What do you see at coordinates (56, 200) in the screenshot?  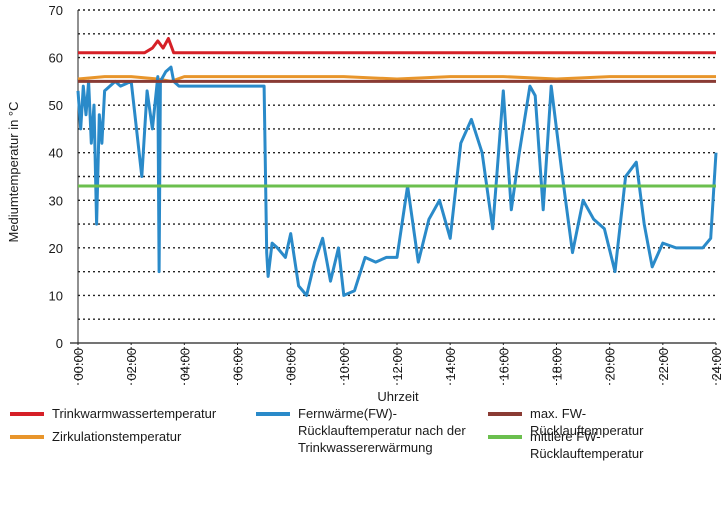 I see `y-tick-label: 30` at bounding box center [56, 200].